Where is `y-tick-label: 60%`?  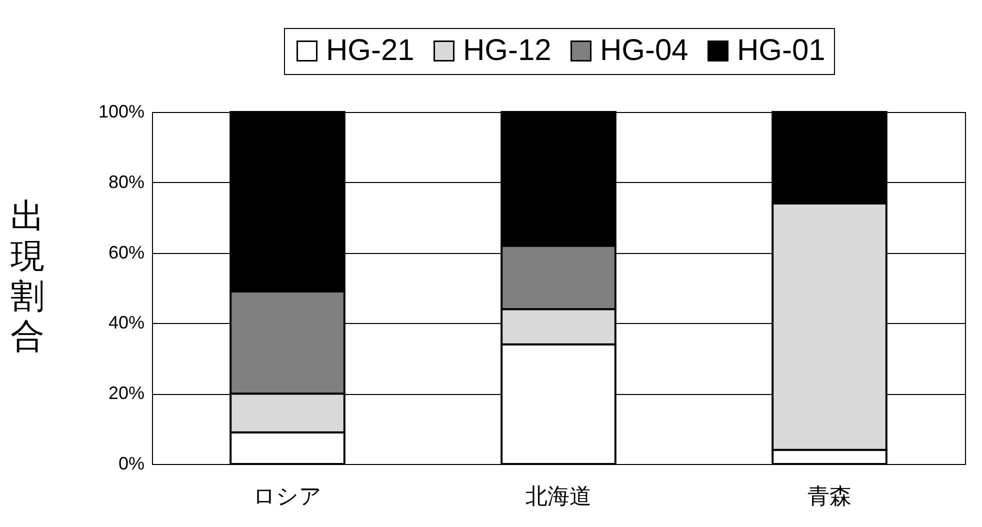 y-tick-label: 60% is located at coordinates (126, 252).